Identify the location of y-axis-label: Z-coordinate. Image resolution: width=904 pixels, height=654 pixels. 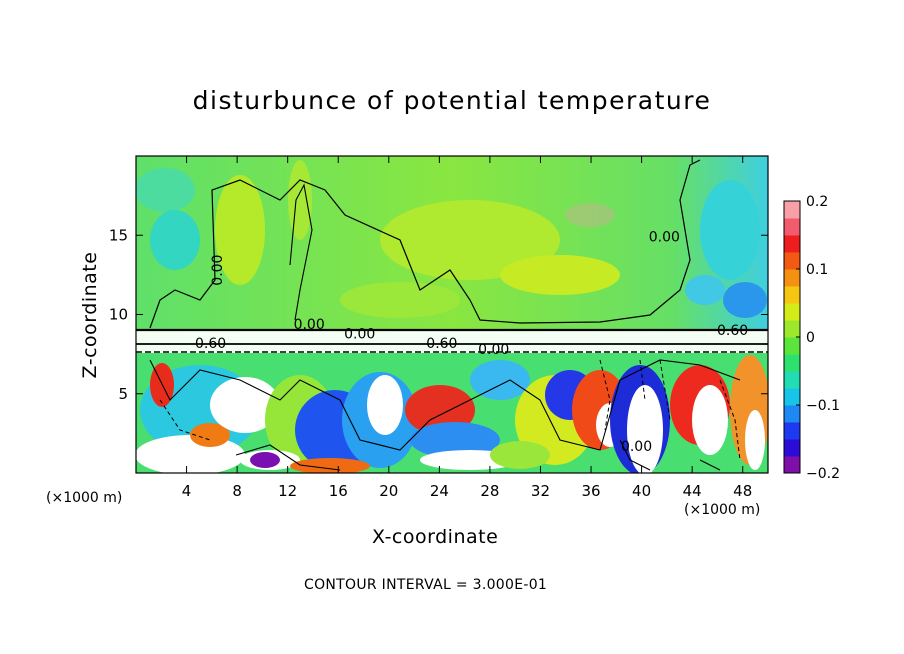
(90, 315).